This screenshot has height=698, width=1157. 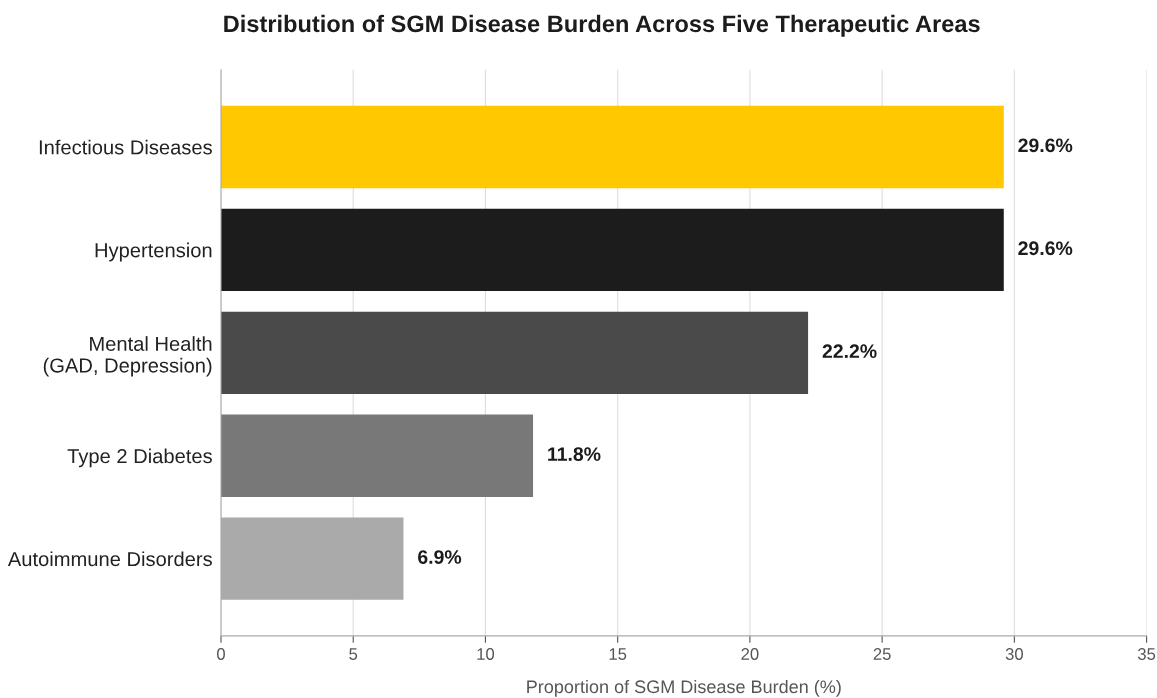 I want to click on y-tick-label: Type 2 Diabetes, so click(x=139, y=458).